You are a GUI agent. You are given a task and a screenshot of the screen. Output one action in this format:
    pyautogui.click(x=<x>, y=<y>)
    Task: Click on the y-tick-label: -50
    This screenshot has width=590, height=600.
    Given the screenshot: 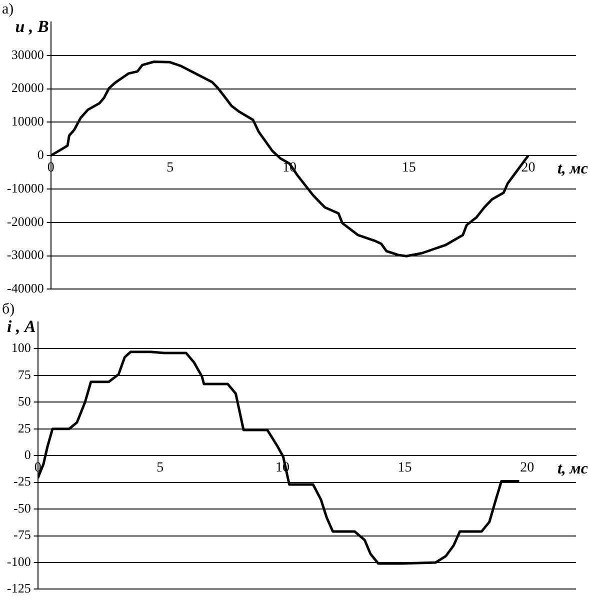 What is the action you would take?
    pyautogui.click(x=22, y=508)
    